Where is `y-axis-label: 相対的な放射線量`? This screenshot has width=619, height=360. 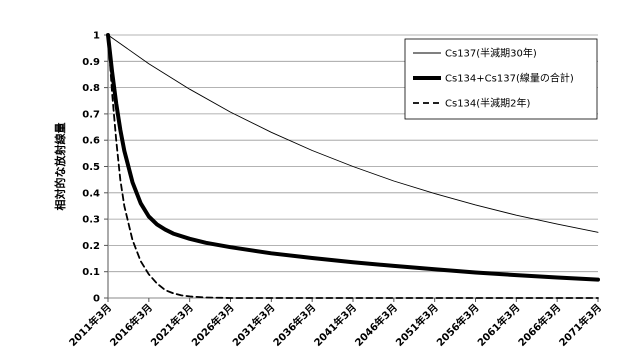 y-axis-label: 相対的な放射線量 is located at coordinates (60, 167).